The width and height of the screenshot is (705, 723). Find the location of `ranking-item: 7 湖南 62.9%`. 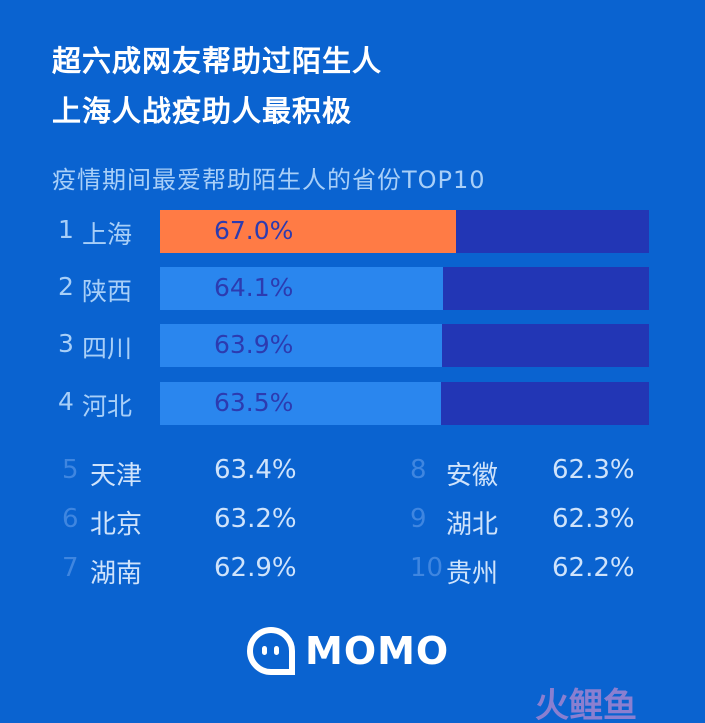

ranking-item: 7 湖南 62.9% is located at coordinates (192, 573).